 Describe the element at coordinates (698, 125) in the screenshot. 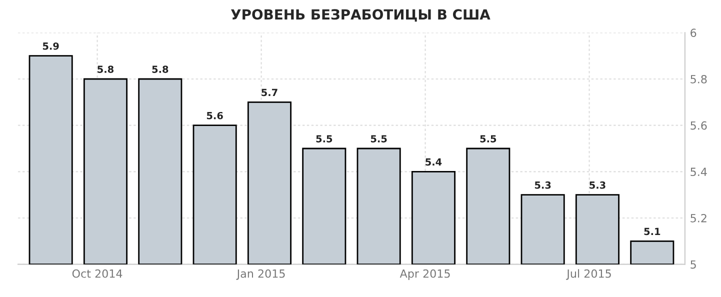

I see `y-tick-label: 5.6` at that location.